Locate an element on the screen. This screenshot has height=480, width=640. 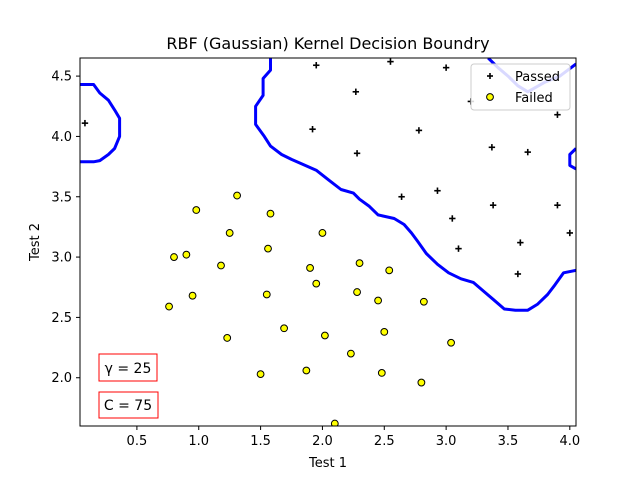
y-axis-ticks: 2.0 2.5 3.0 3.5 4.0 4.5 is located at coordinates (65, 228).